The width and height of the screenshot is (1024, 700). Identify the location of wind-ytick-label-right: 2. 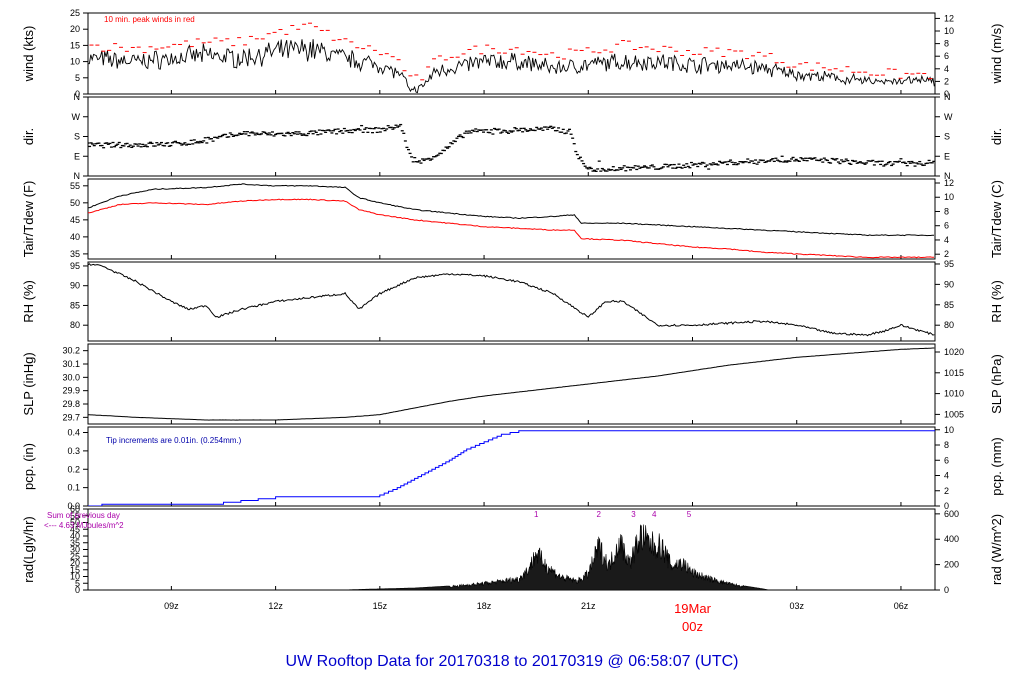
(946, 81).